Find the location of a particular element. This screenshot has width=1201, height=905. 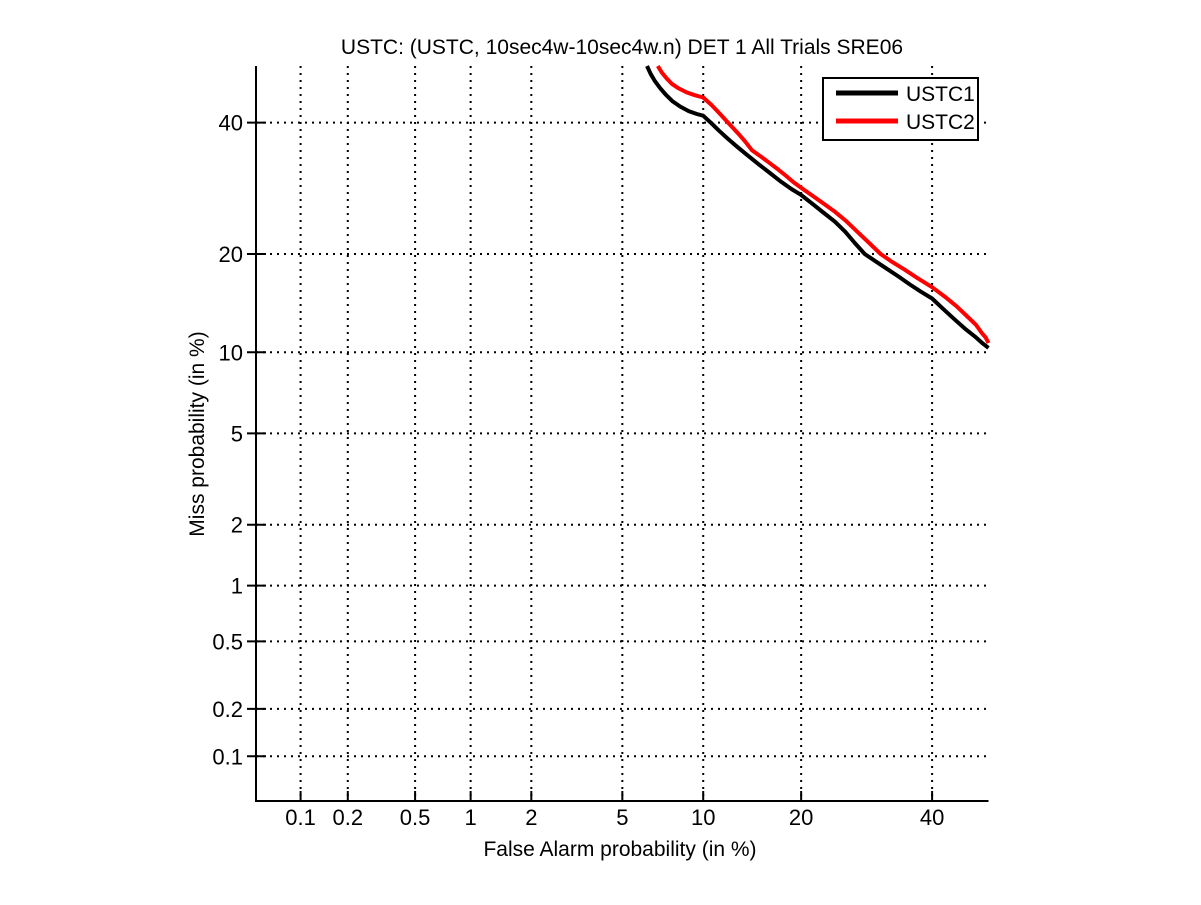

x-tick-label: 0.2 is located at coordinates (347, 817).